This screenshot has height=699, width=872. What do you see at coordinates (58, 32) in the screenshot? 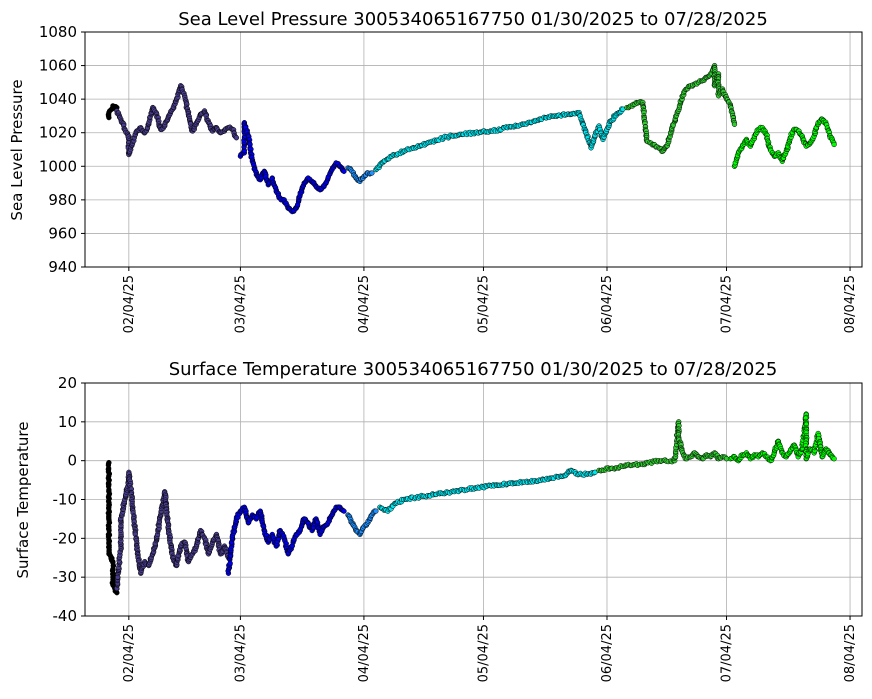
I see `y-tick-label: 1080` at bounding box center [58, 32].